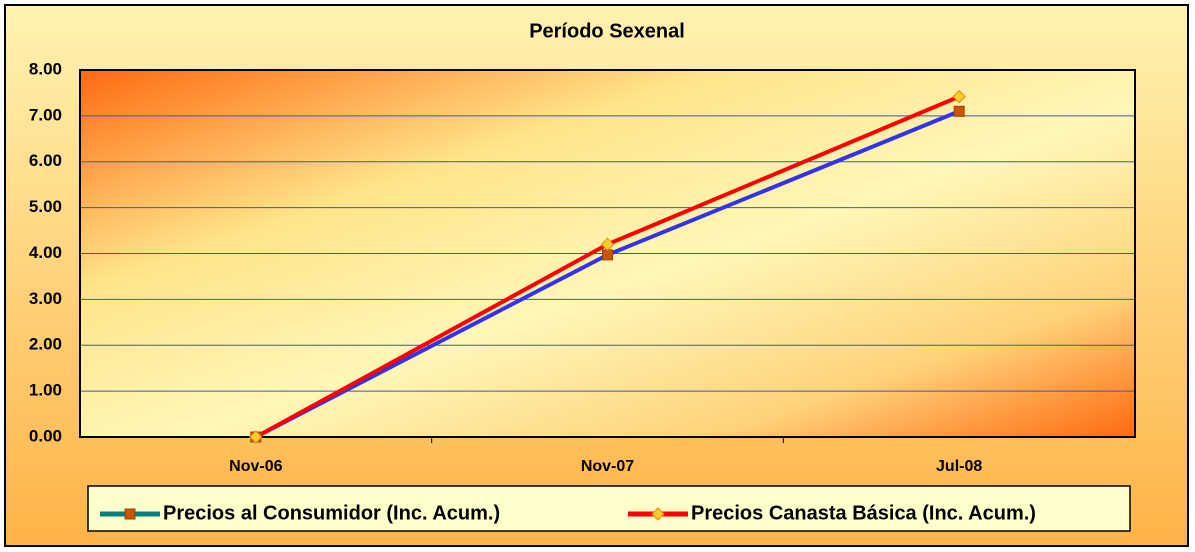 The height and width of the screenshot is (552, 1195). What do you see at coordinates (959, 466) in the screenshot?
I see `x-tick-label: Jul-08` at bounding box center [959, 466].